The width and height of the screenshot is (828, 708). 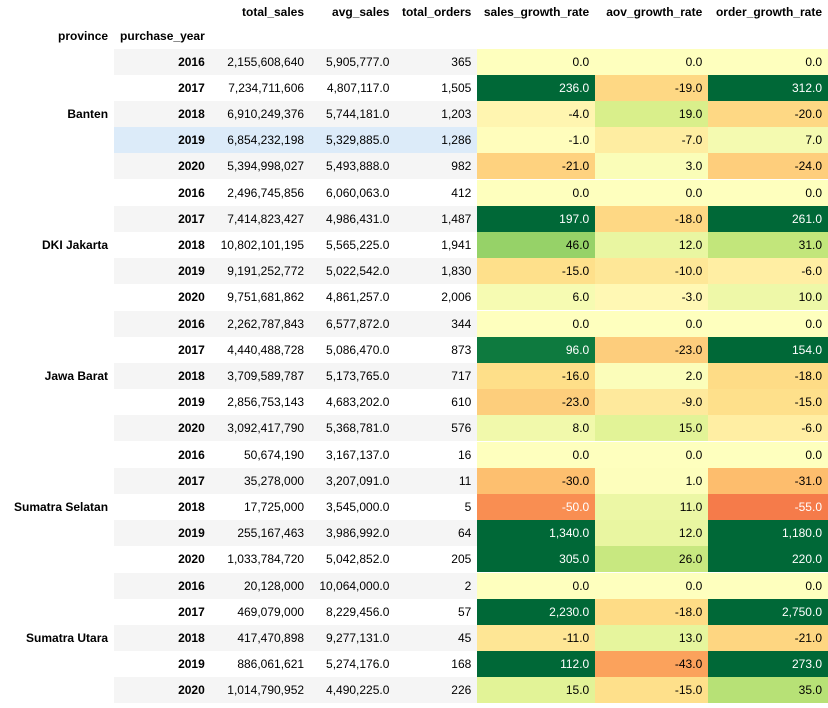 I want to click on province-label: Banten, so click(x=61, y=114).